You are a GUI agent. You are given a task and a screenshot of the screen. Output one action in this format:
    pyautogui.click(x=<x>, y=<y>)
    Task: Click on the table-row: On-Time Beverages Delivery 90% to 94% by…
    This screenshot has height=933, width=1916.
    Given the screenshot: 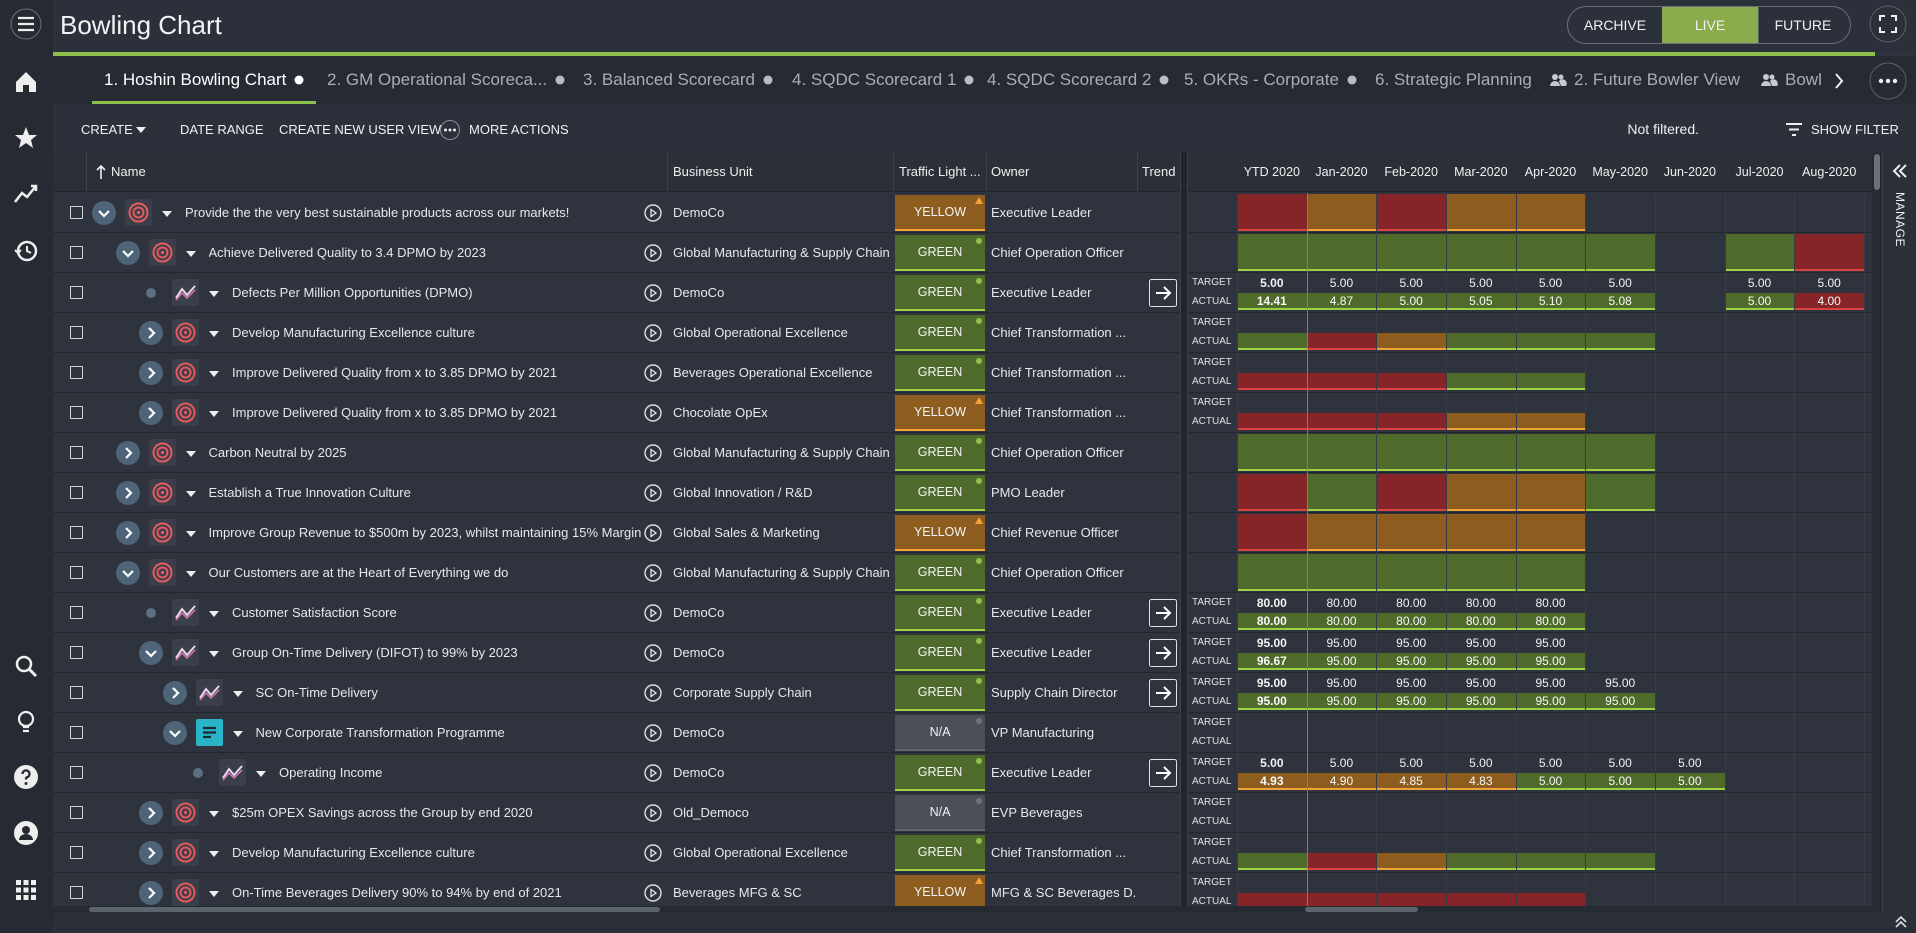 What is the action you would take?
    pyautogui.click(x=616, y=889)
    